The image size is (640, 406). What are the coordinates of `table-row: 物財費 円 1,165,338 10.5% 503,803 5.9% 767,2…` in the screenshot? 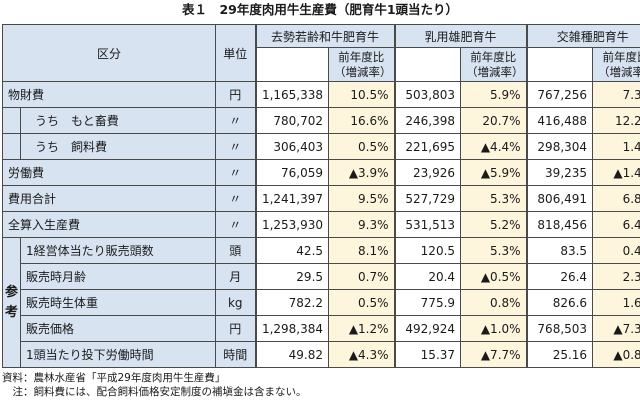 It's located at (320, 94).